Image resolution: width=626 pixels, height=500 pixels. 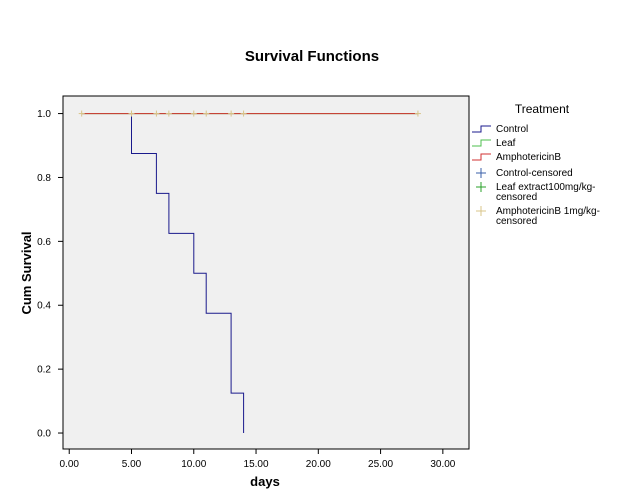 What do you see at coordinates (44, 370) in the screenshot?
I see `y-tick-label: 0.2` at bounding box center [44, 370].